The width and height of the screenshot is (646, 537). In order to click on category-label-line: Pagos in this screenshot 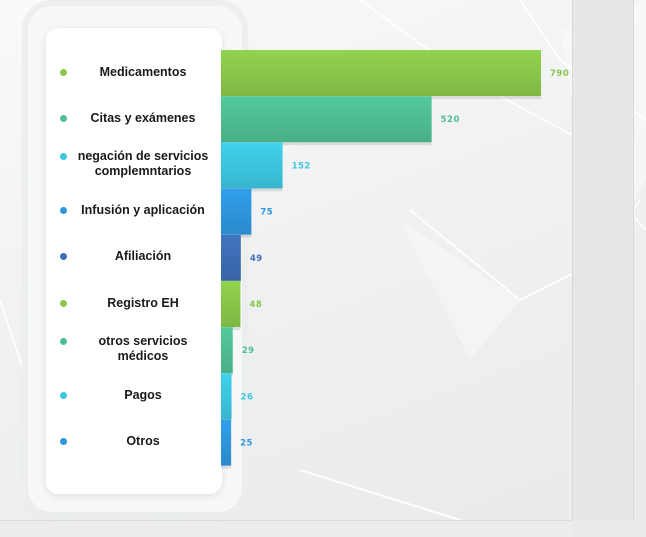, I will do `click(143, 394)`.